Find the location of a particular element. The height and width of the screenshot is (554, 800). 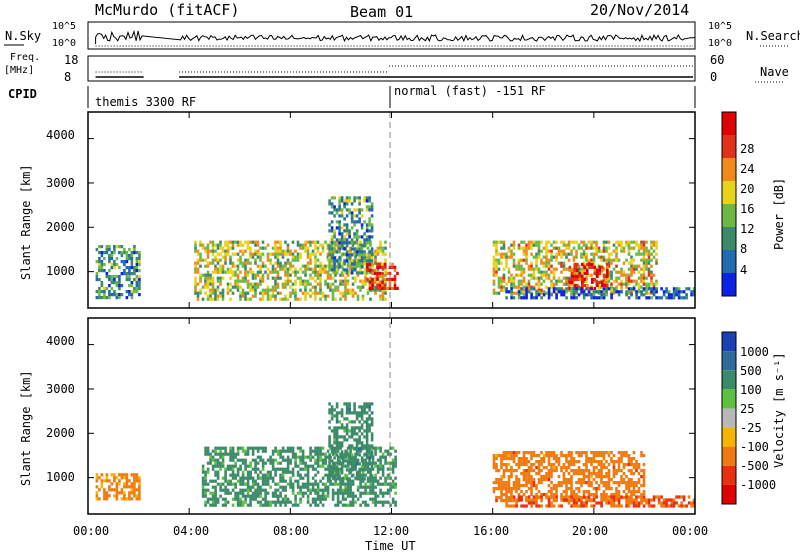

cpid-label: CPID is located at coordinates (22, 94).